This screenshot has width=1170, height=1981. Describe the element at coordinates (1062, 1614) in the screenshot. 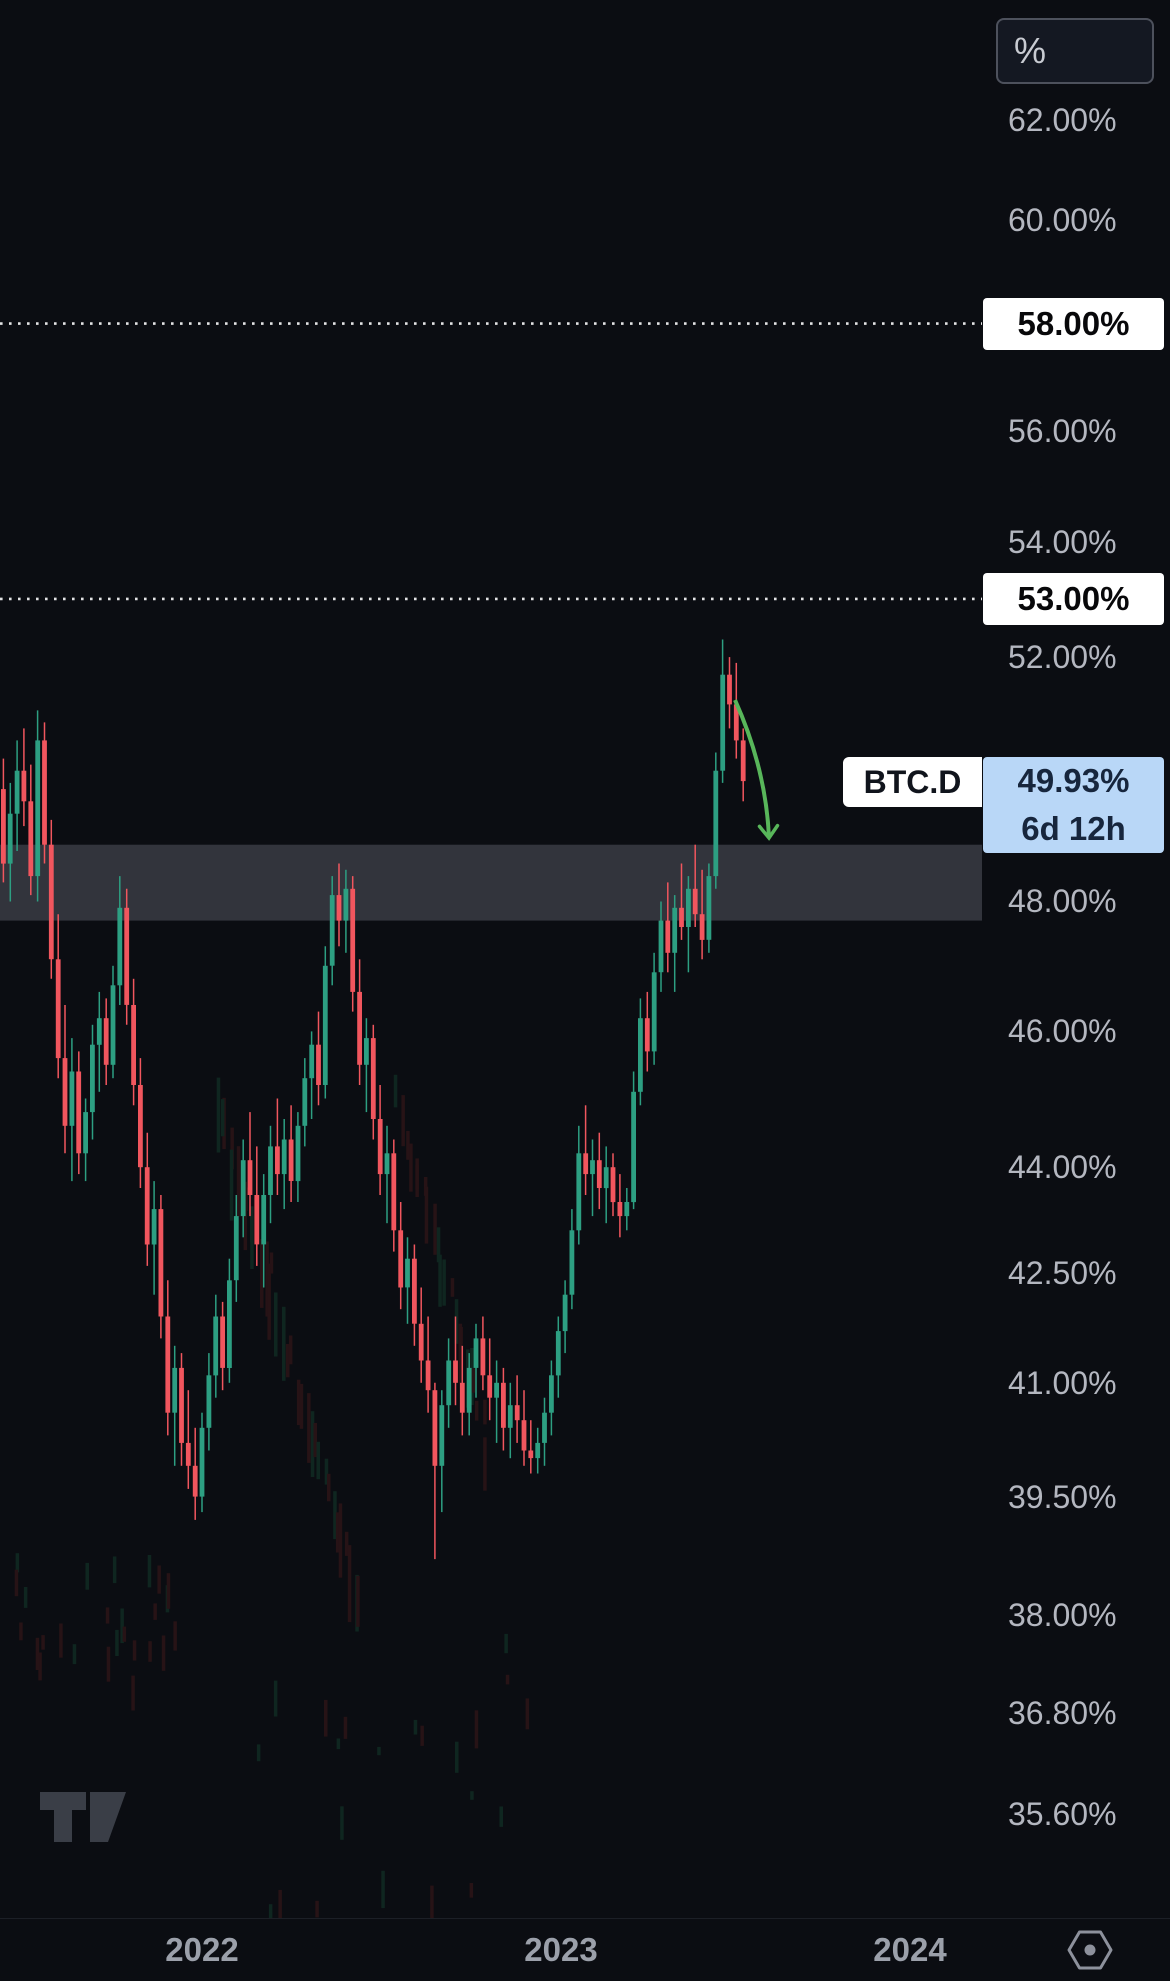

I see `price-tick: 38.00%` at that location.